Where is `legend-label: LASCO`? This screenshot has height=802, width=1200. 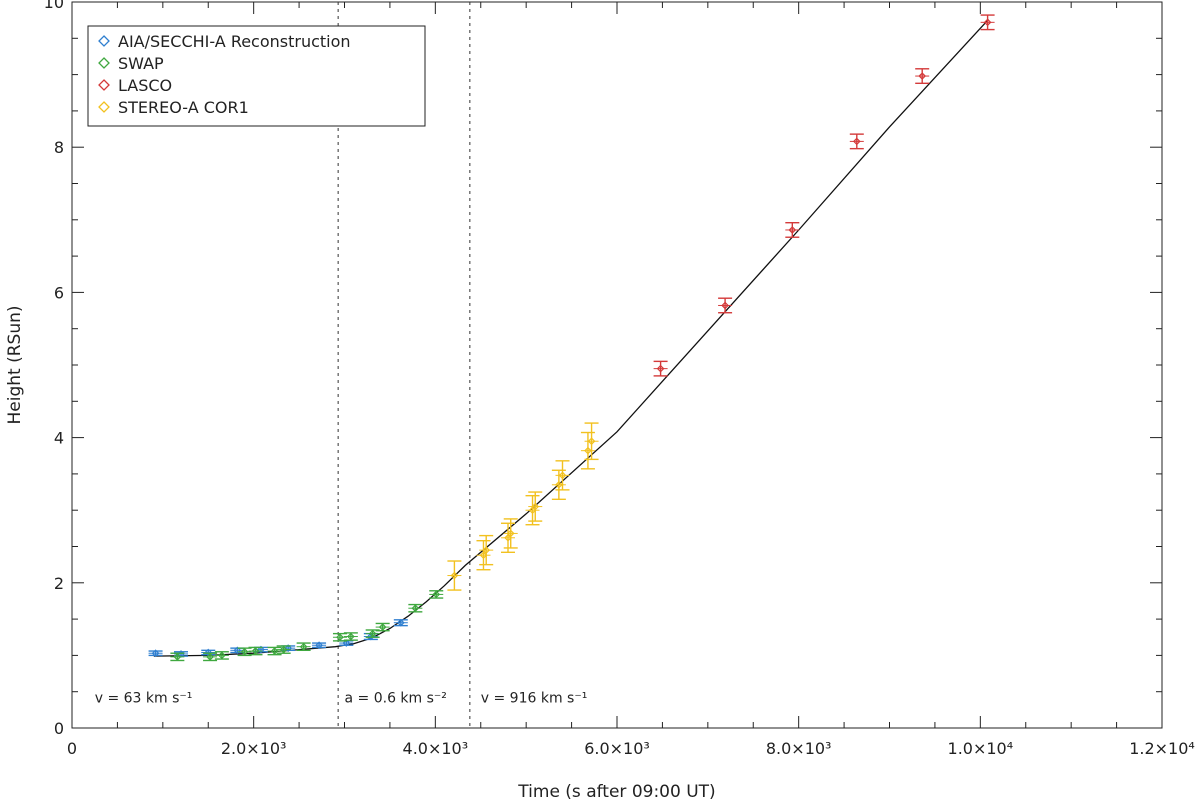
legend-label: LASCO is located at coordinates (145, 85).